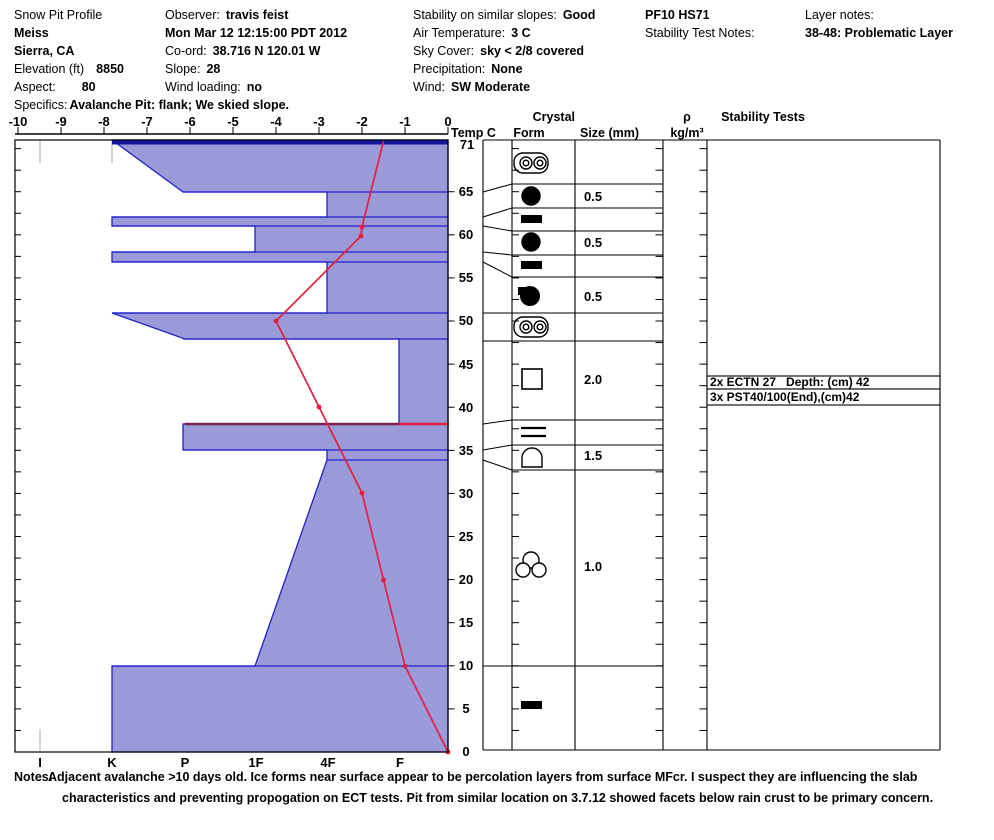  Describe the element at coordinates (185, 762) in the screenshot. I see `hardness-tick-label: P` at that location.